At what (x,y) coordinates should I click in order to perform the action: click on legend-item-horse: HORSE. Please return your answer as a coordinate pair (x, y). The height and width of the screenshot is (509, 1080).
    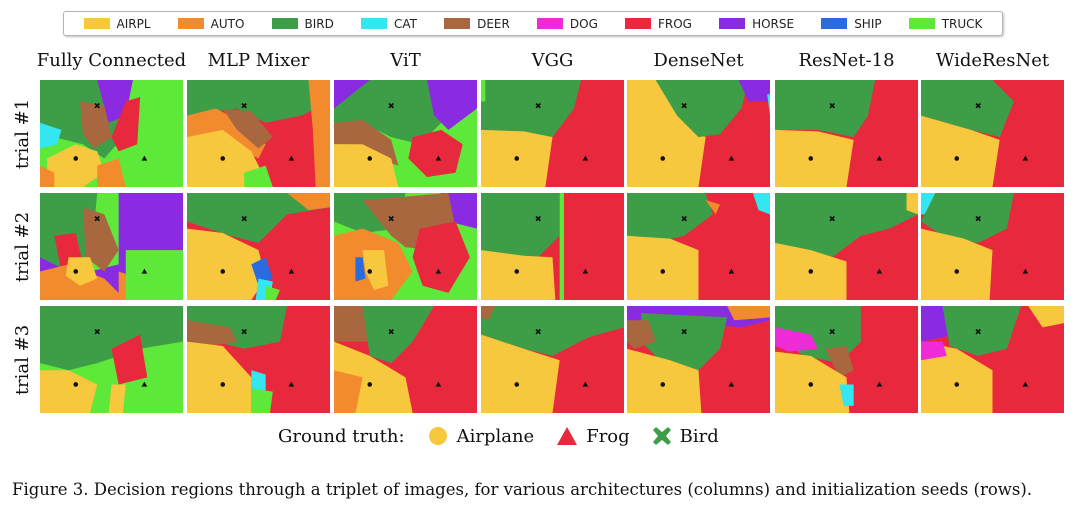
    Looking at the image, I should click on (756, 24).